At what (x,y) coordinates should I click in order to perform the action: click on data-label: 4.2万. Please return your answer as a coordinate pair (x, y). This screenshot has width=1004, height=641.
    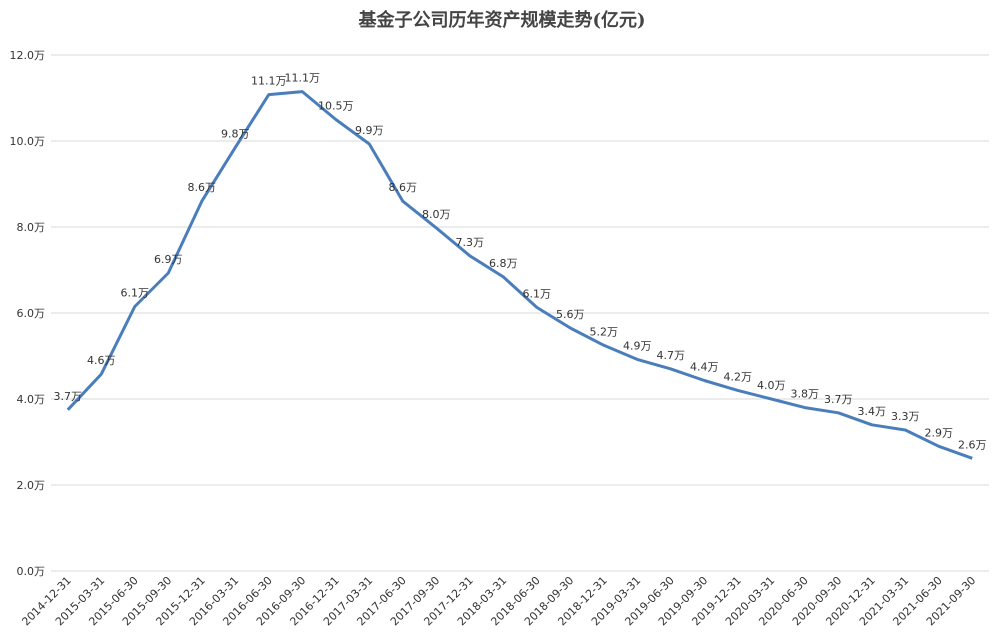
    Looking at the image, I should click on (738, 376).